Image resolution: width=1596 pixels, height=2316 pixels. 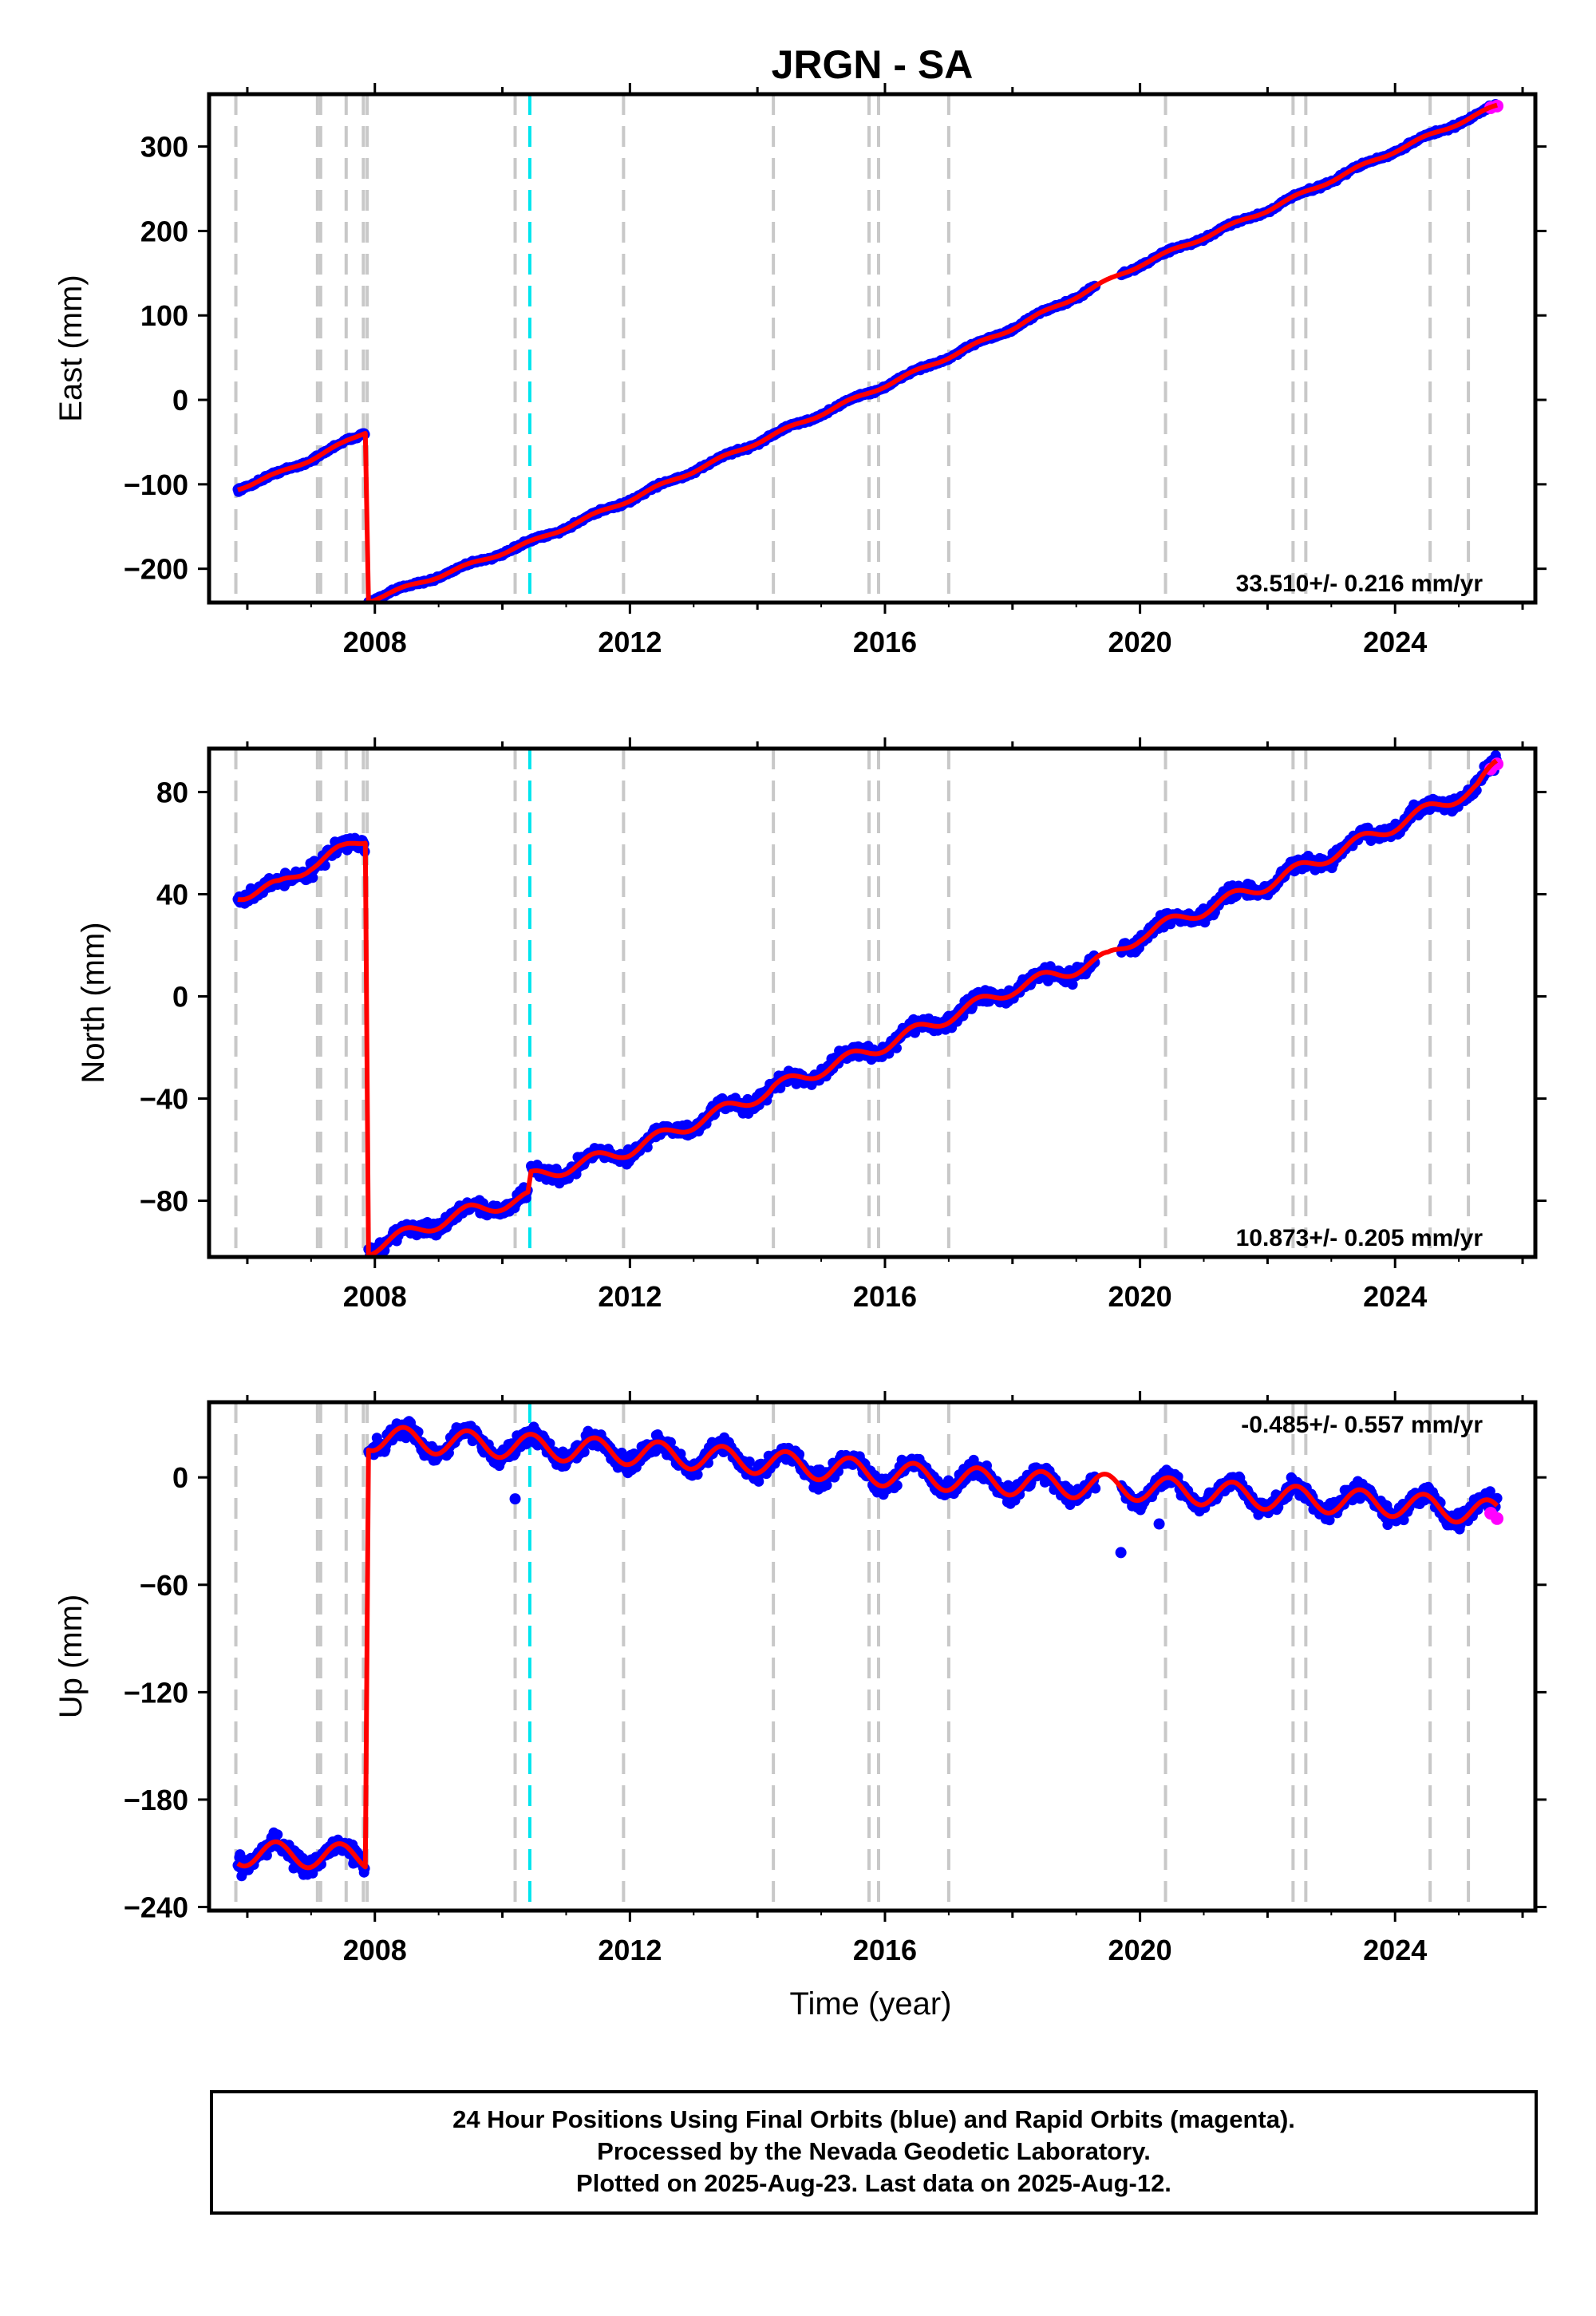 I want to click on velocity-annotation: 10.873+/- 0.205 mm/yr, so click(x=1359, y=1238).